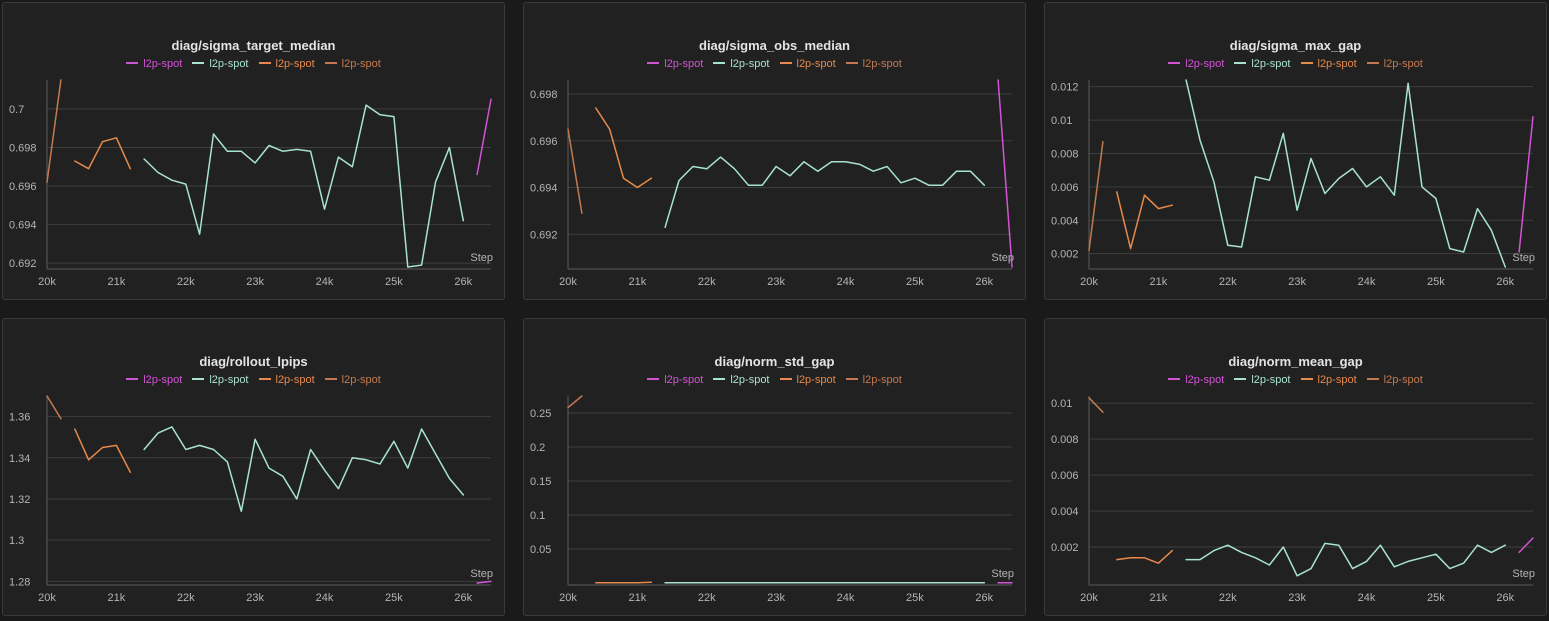  I want to click on y-tick-label: 0.25, so click(540, 414).